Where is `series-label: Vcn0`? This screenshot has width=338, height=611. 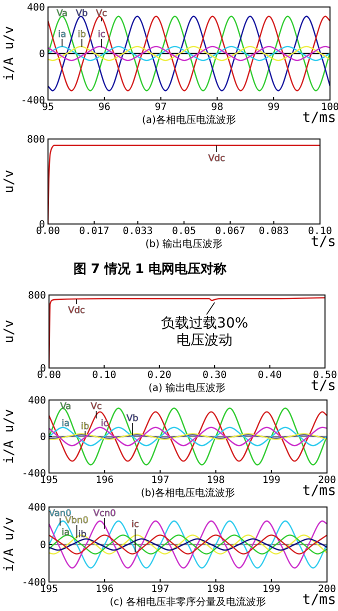
series-label: Vcn0 is located at coordinates (104, 514).